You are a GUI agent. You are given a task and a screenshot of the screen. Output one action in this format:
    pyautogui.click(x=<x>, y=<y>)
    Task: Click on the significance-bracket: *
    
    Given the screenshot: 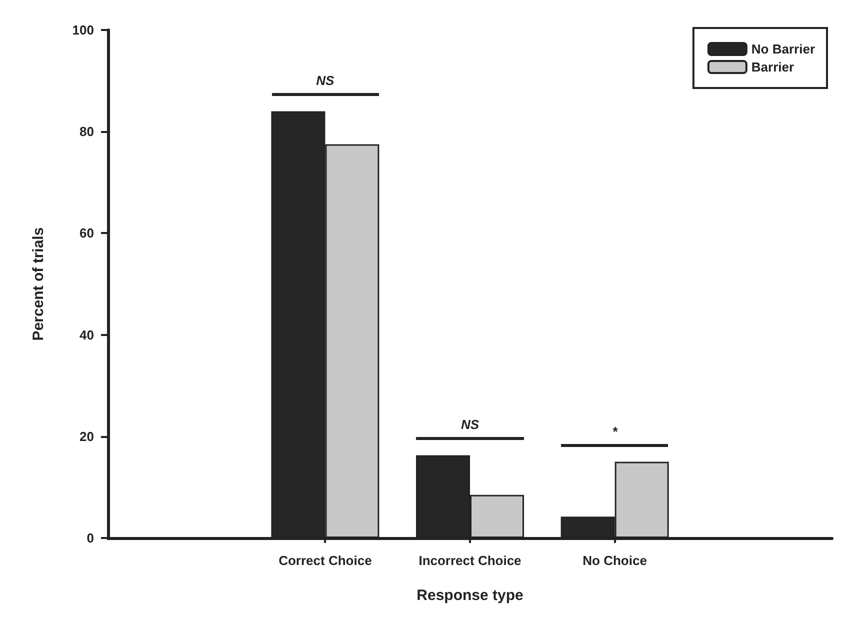 What is the action you would take?
    pyautogui.click(x=614, y=435)
    